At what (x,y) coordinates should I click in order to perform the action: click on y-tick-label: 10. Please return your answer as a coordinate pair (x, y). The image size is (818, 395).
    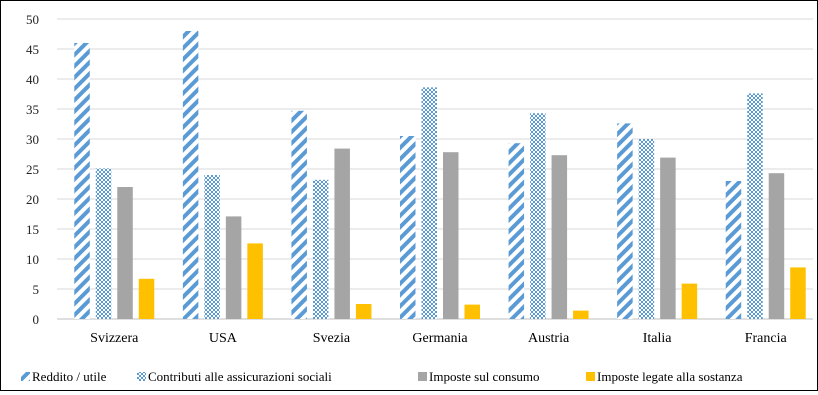
    Looking at the image, I should click on (32, 259).